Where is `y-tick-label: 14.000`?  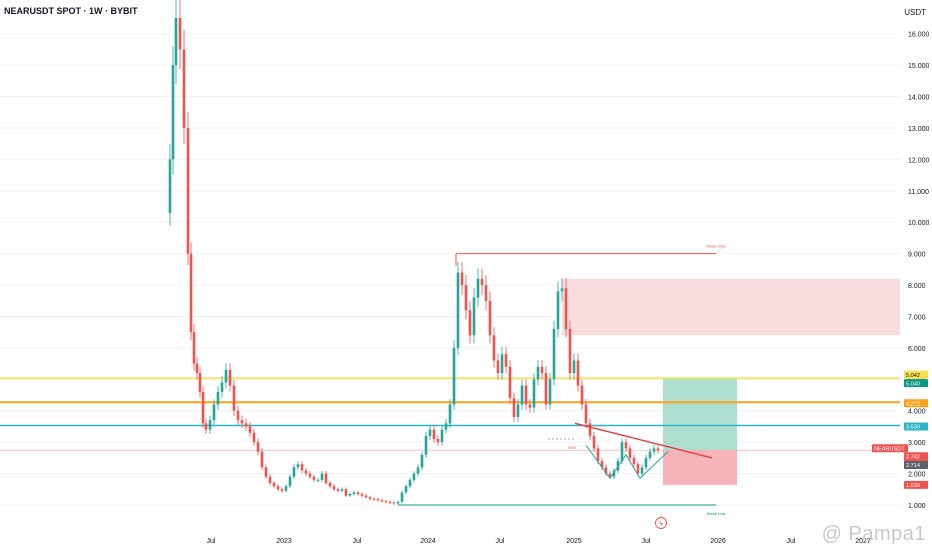 y-tick-label: 14.000 is located at coordinates (919, 98).